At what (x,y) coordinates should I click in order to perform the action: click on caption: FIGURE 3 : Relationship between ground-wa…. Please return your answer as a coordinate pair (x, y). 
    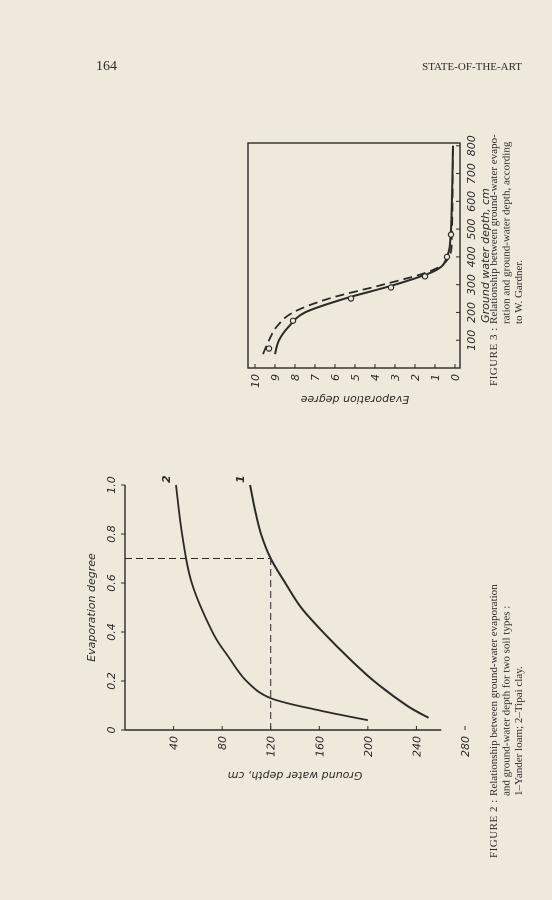
    Looking at the image, I should click on (506, 260).